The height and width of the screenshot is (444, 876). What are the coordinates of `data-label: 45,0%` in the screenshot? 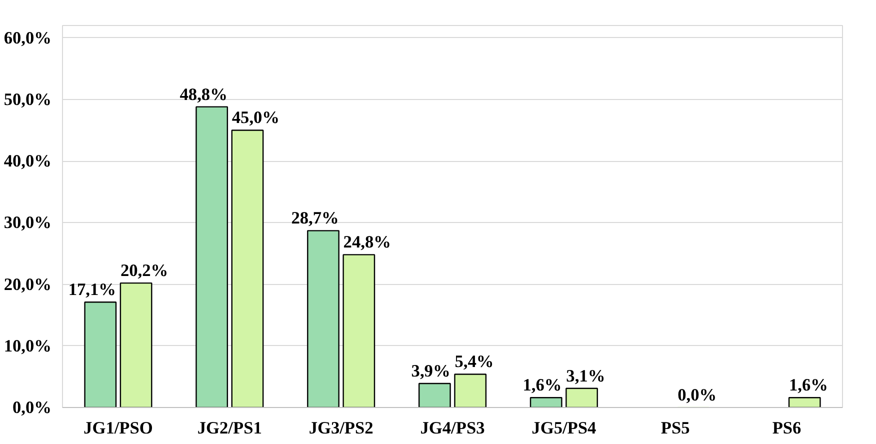 It's located at (256, 118).